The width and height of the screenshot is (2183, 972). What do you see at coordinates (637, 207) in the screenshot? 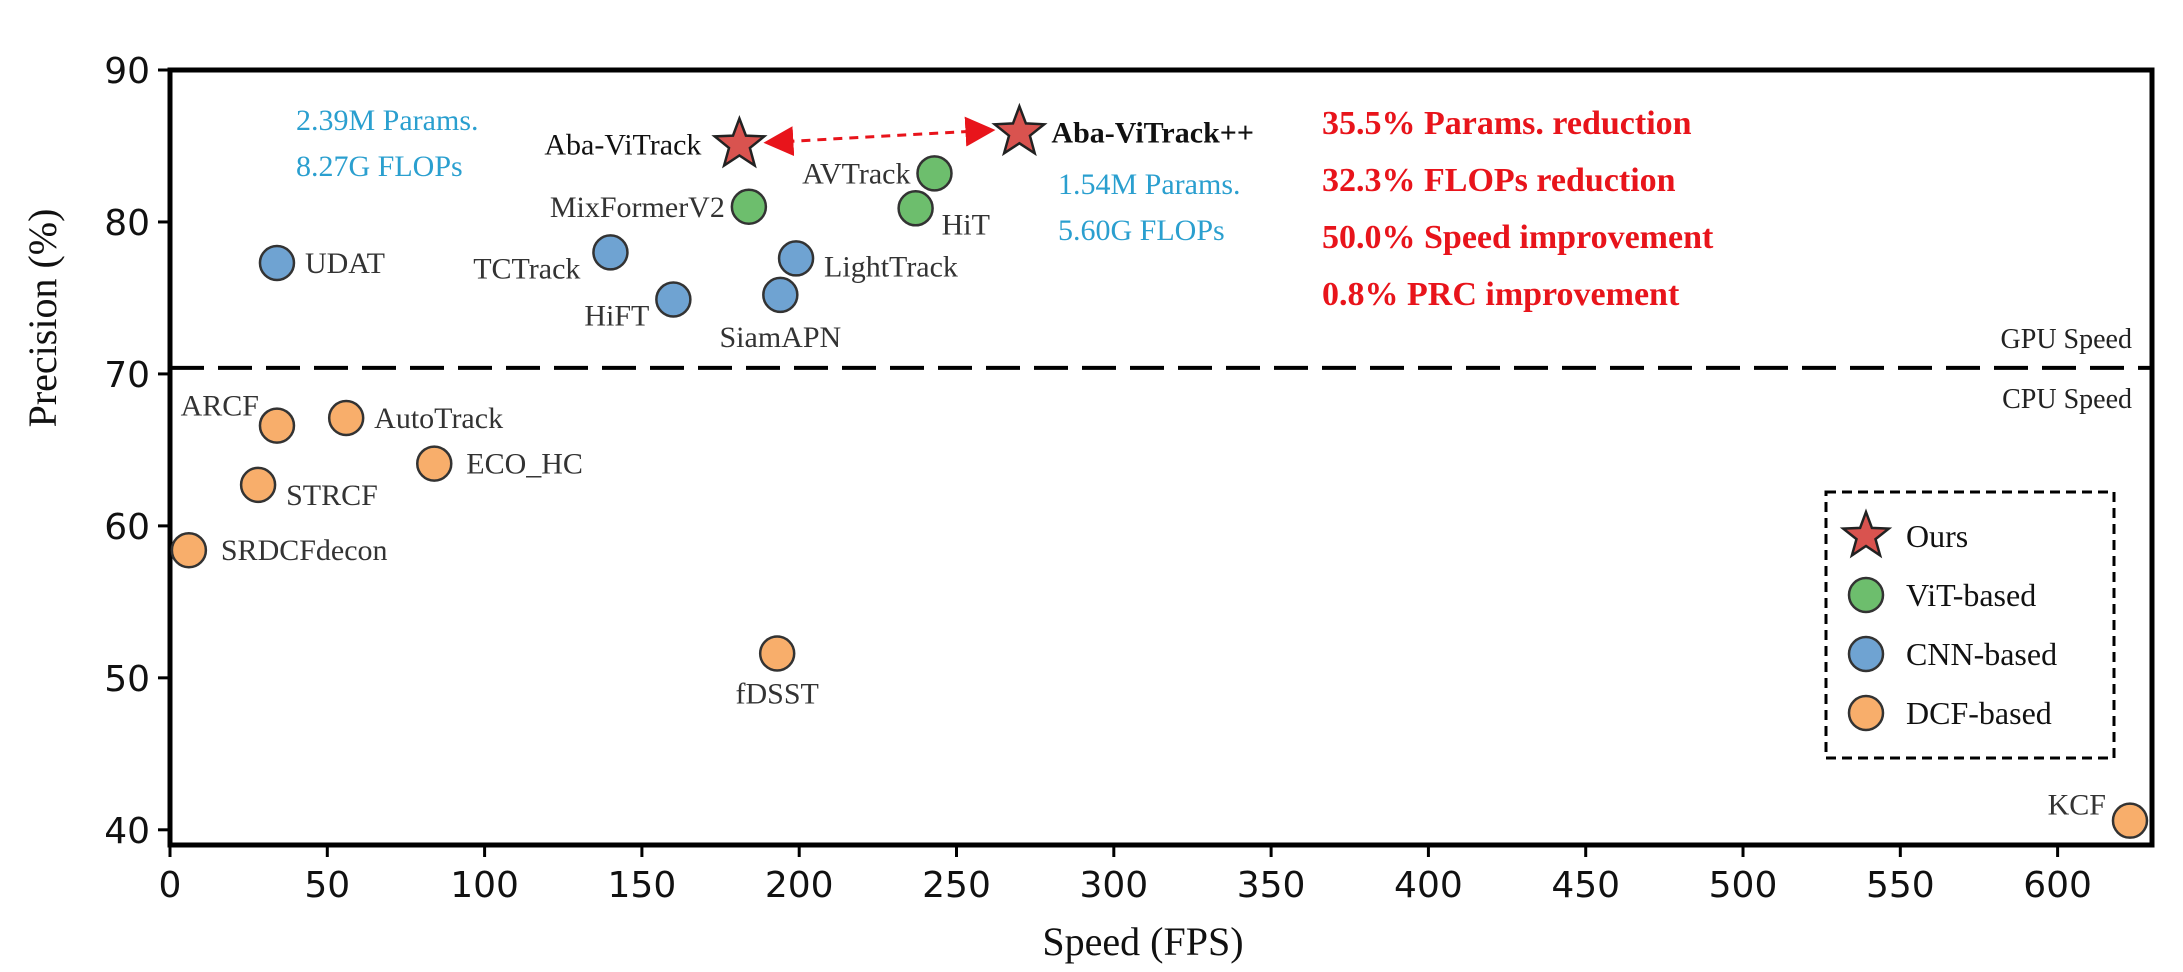
I see `label-mixformerv2: MixFormerV2` at bounding box center [637, 207].